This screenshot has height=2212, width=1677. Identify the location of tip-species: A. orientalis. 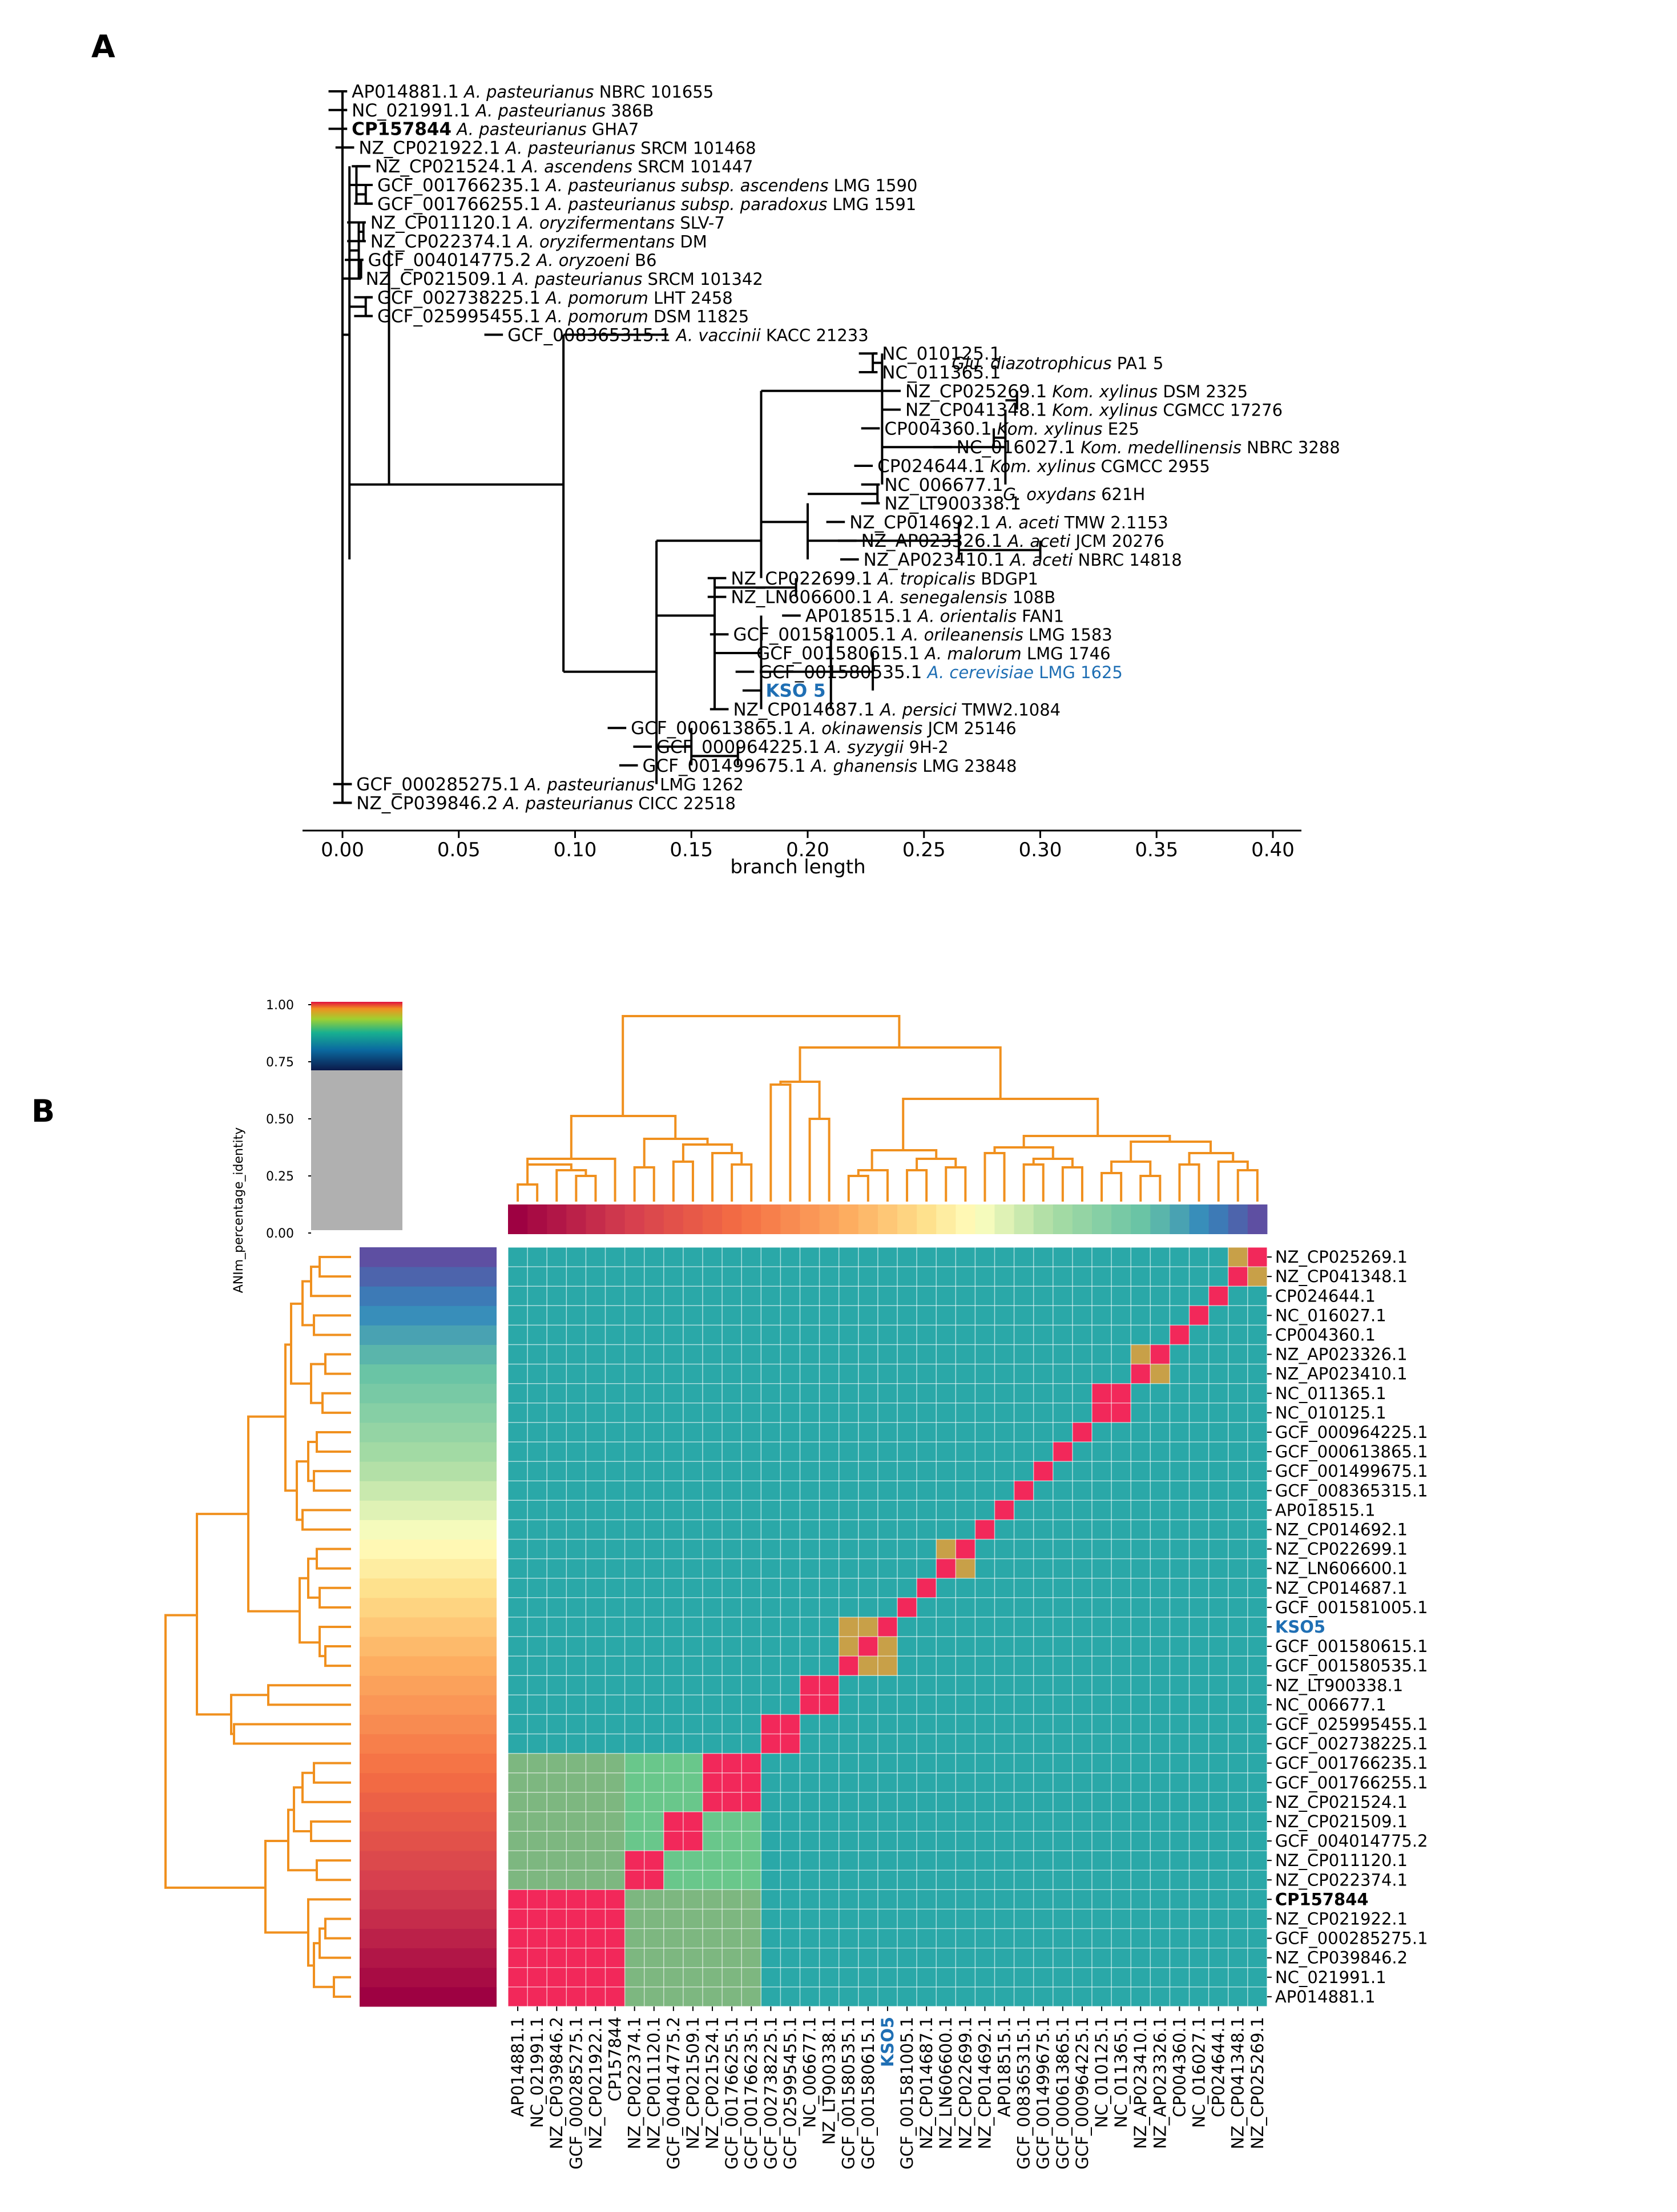
(965, 616).